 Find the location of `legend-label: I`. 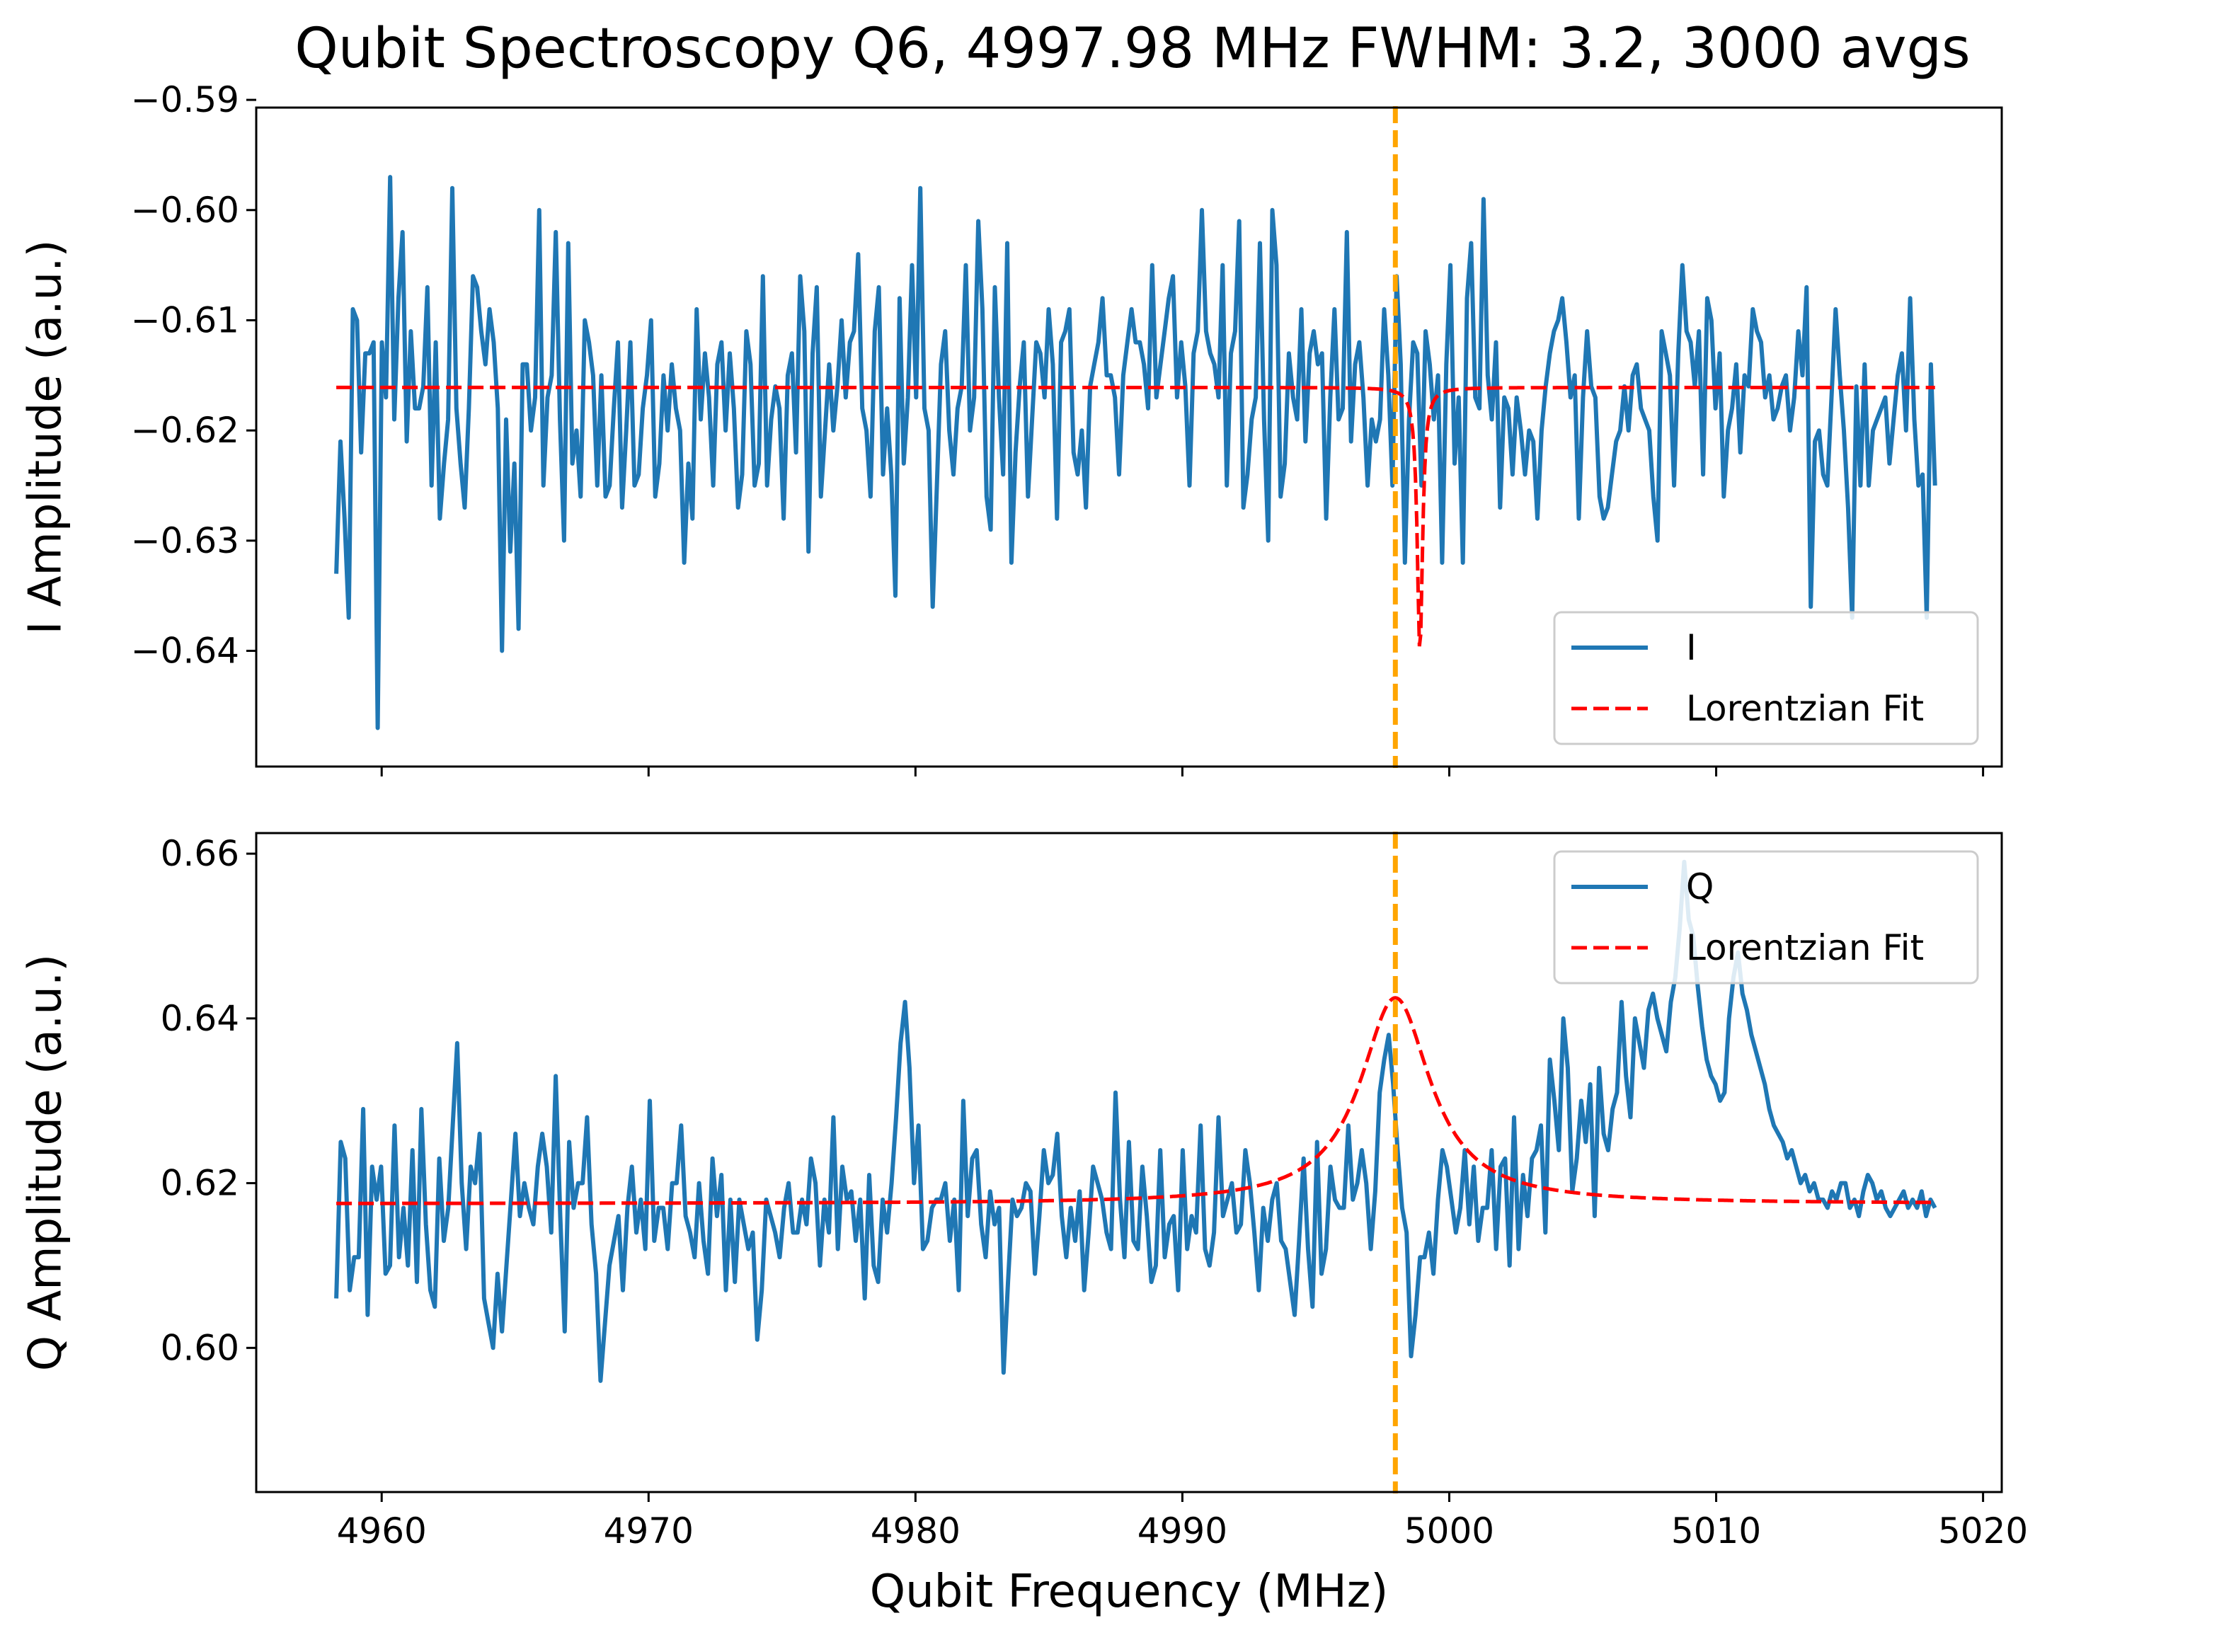

legend-label: I is located at coordinates (1691, 647).